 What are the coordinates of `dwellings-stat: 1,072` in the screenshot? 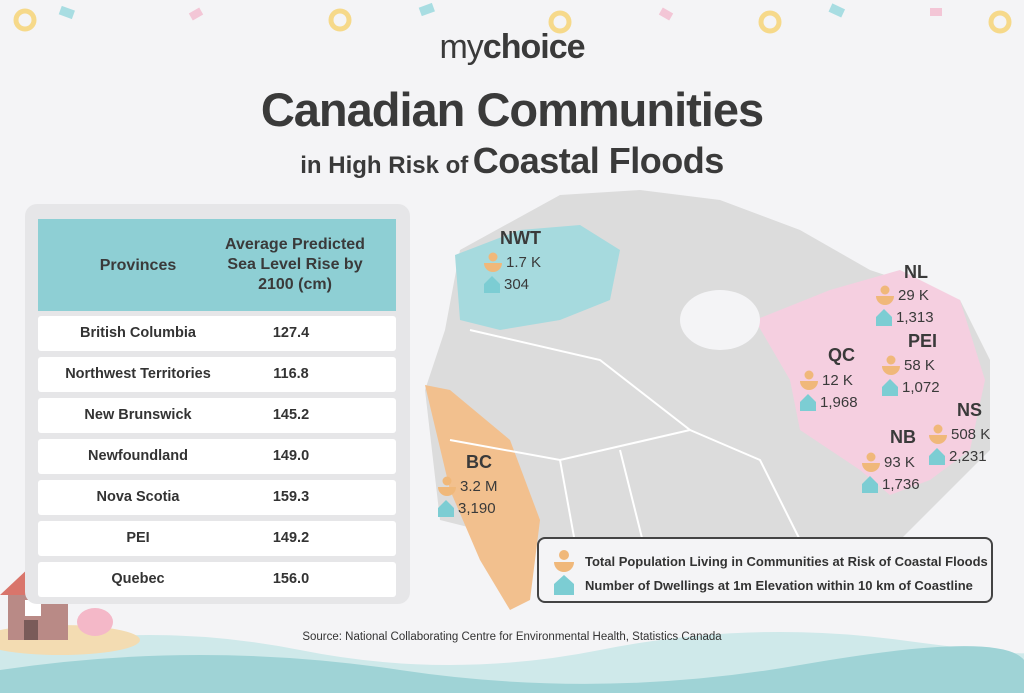 It's located at (911, 387).